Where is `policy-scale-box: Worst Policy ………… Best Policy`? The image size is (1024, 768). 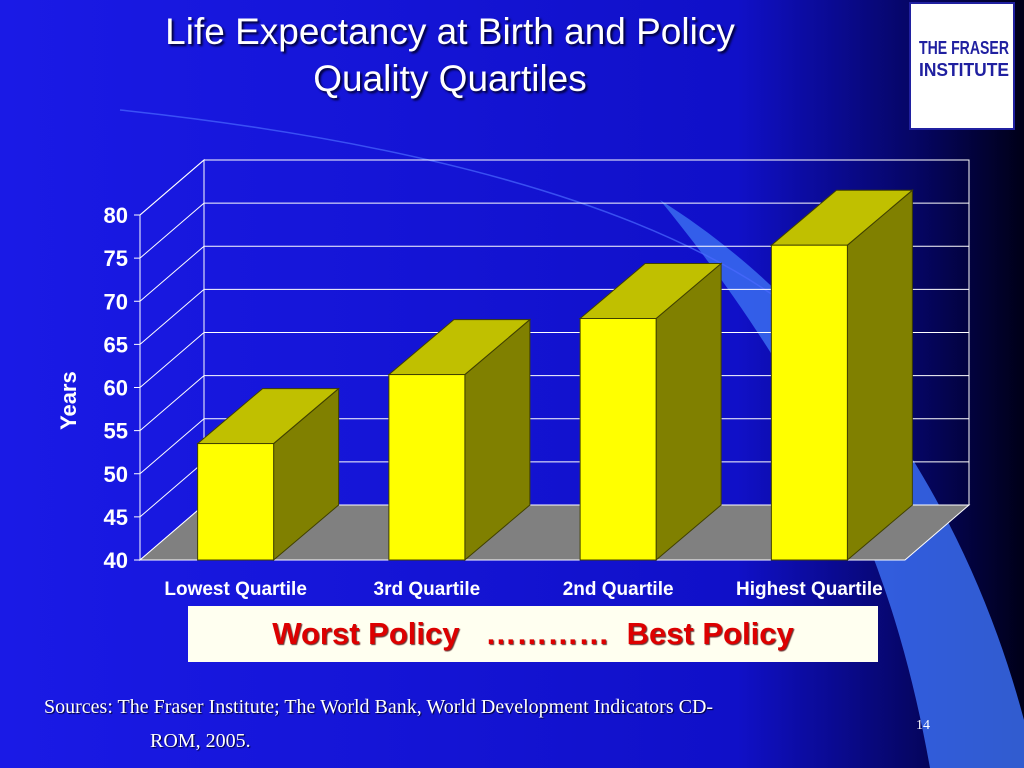 policy-scale-box: Worst Policy ………… Best Policy is located at coordinates (533, 634).